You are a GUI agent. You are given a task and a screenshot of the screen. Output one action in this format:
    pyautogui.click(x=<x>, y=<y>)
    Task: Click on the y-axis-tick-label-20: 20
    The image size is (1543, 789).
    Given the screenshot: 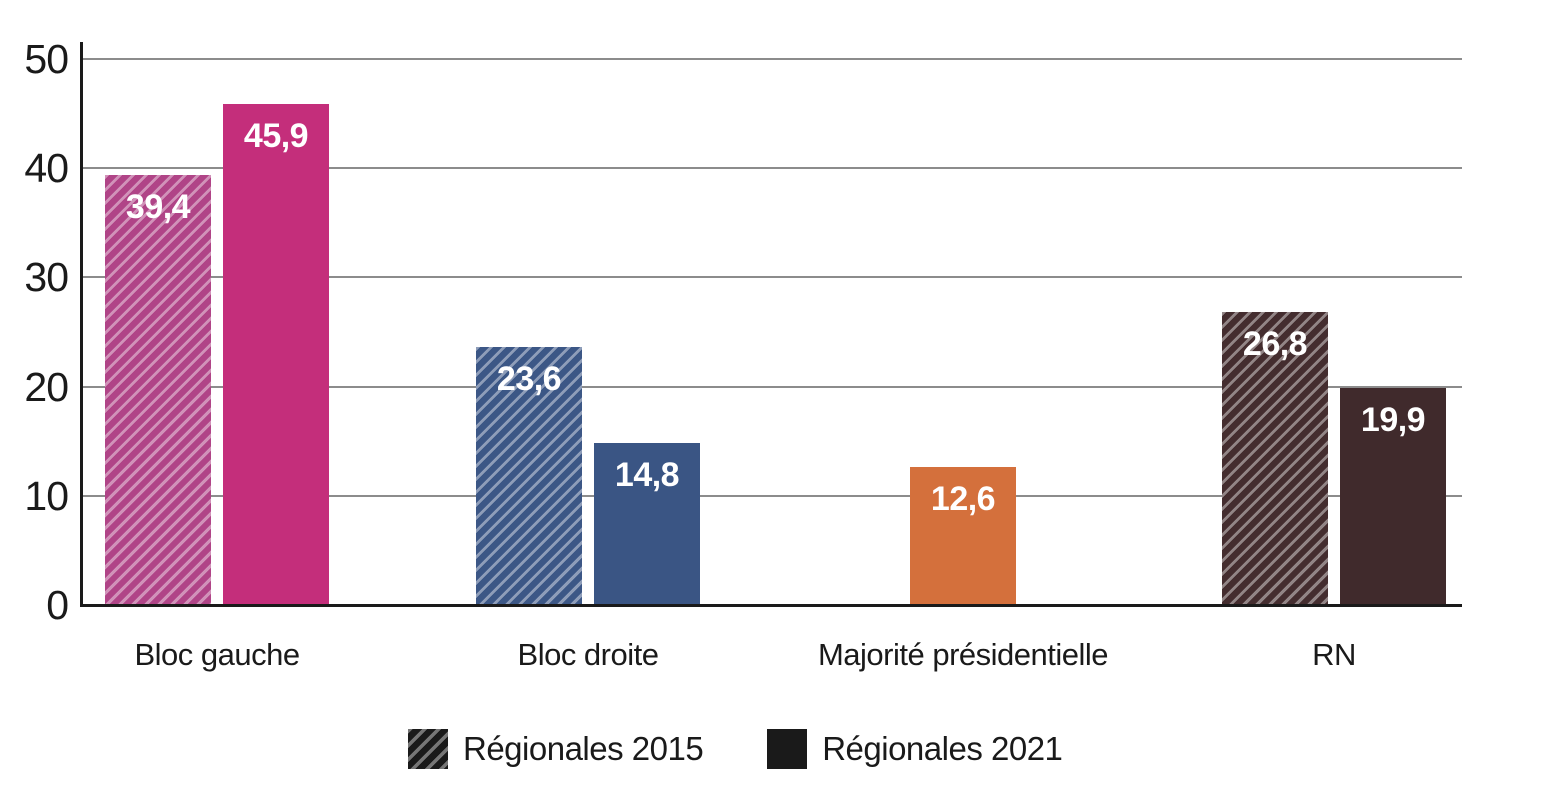 What is the action you would take?
    pyautogui.click(x=46, y=386)
    